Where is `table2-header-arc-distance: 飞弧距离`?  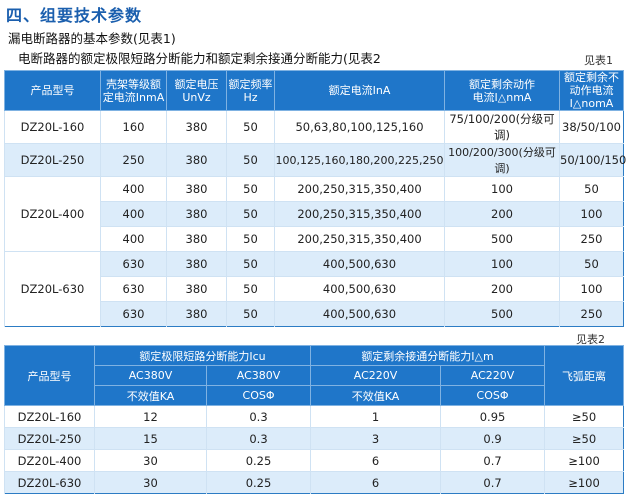
table2-header-arc-distance: 飞弧距离 is located at coordinates (584, 375).